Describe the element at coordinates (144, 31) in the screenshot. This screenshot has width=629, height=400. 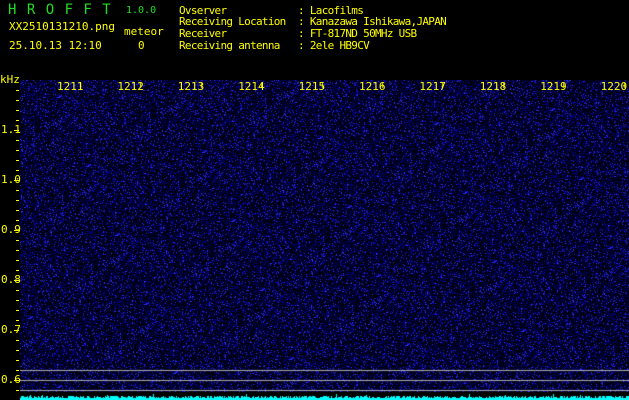
I see `meteor-label: meteor` at that location.